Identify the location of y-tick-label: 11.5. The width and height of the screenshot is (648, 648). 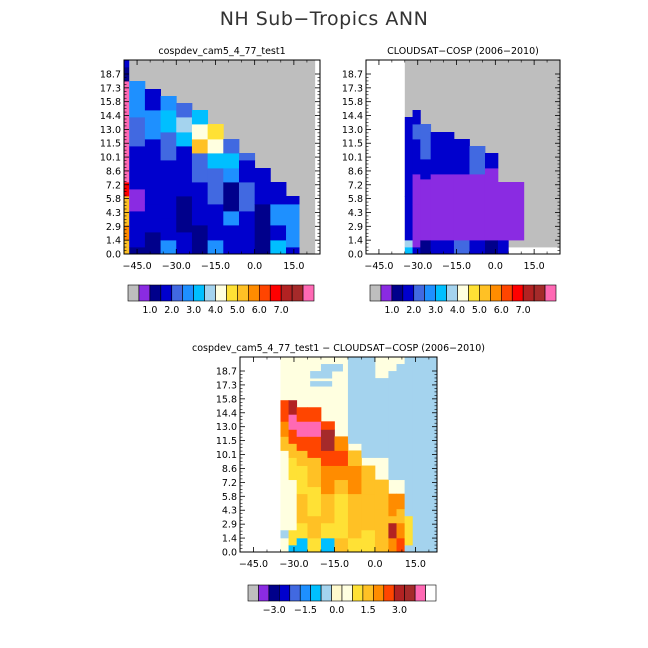
(110, 144).